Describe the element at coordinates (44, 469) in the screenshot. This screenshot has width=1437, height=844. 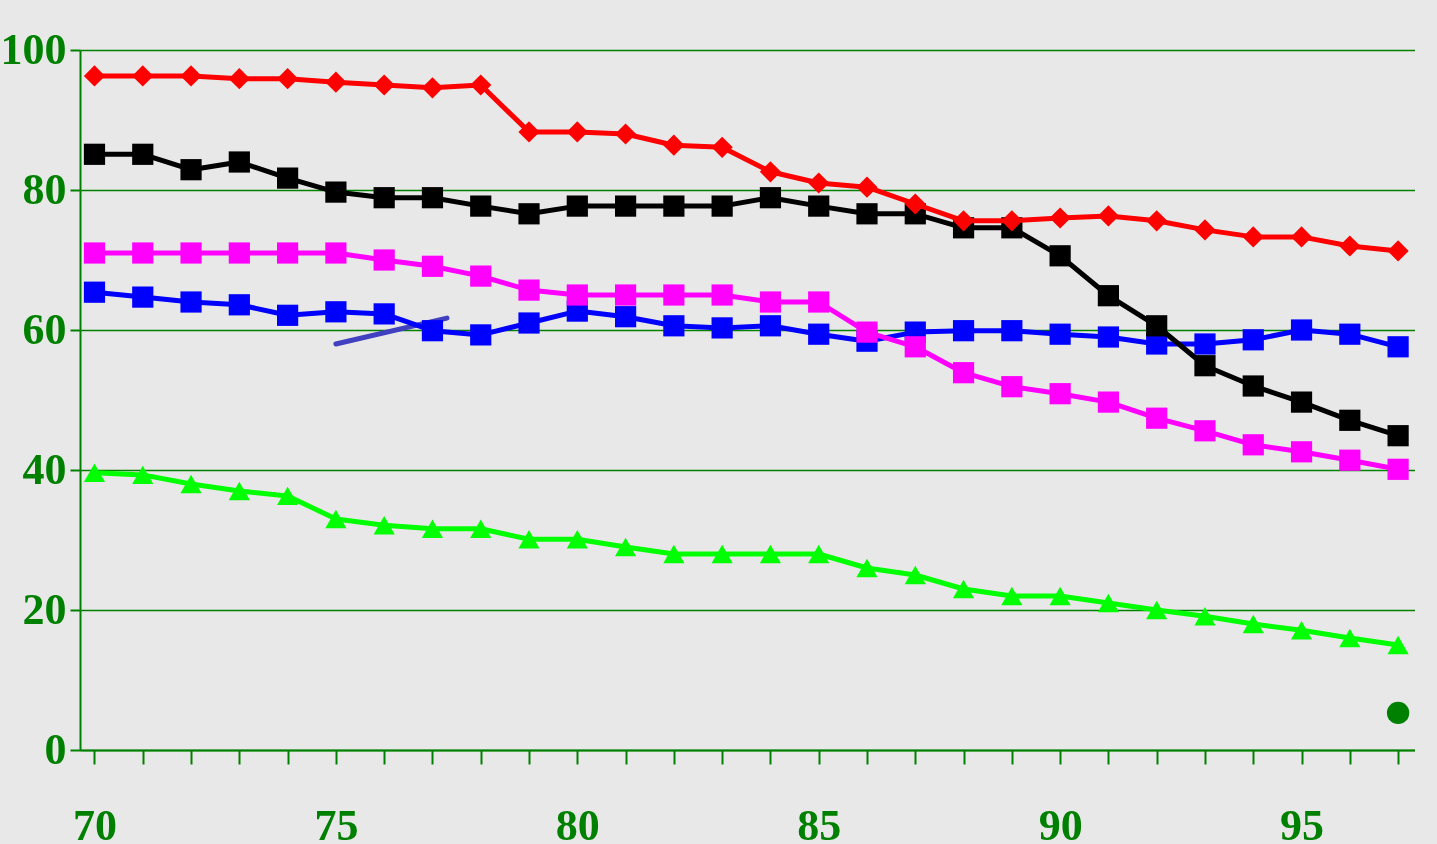
I see `y-tick-label: 40` at that location.